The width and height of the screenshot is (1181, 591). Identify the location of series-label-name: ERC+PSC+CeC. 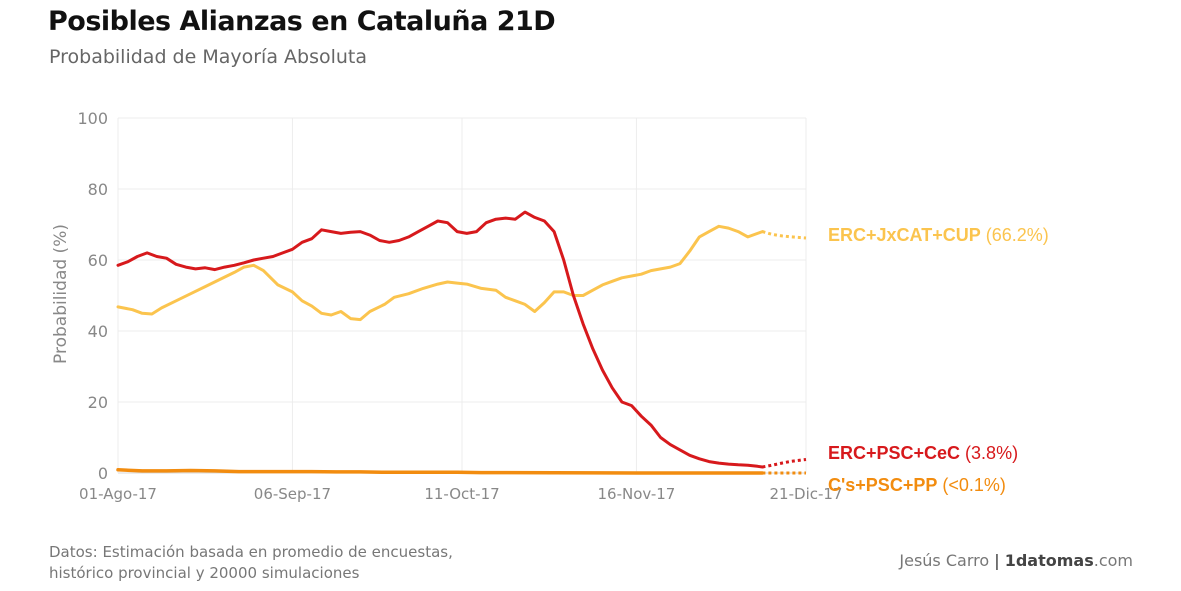
(894, 453).